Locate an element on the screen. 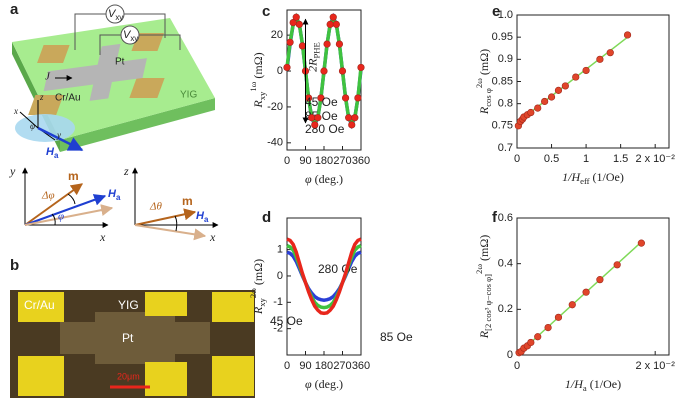 This screenshot has height=407, width=685. text-part: [2 cos³ φ−cos φ] is located at coordinates (488, 302).